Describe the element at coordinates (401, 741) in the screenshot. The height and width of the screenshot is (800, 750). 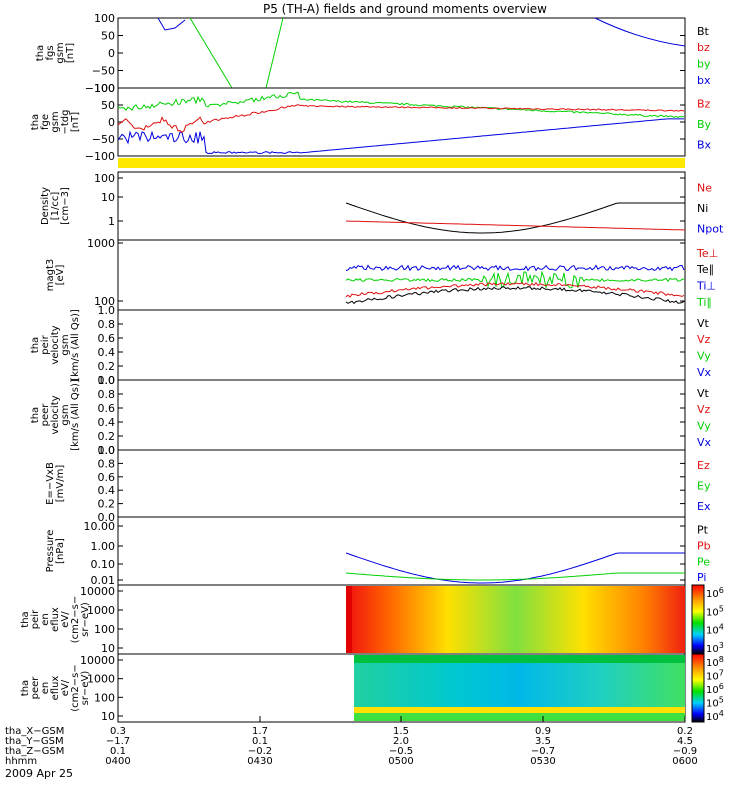
I see `x-tick-label: 2.0` at that location.